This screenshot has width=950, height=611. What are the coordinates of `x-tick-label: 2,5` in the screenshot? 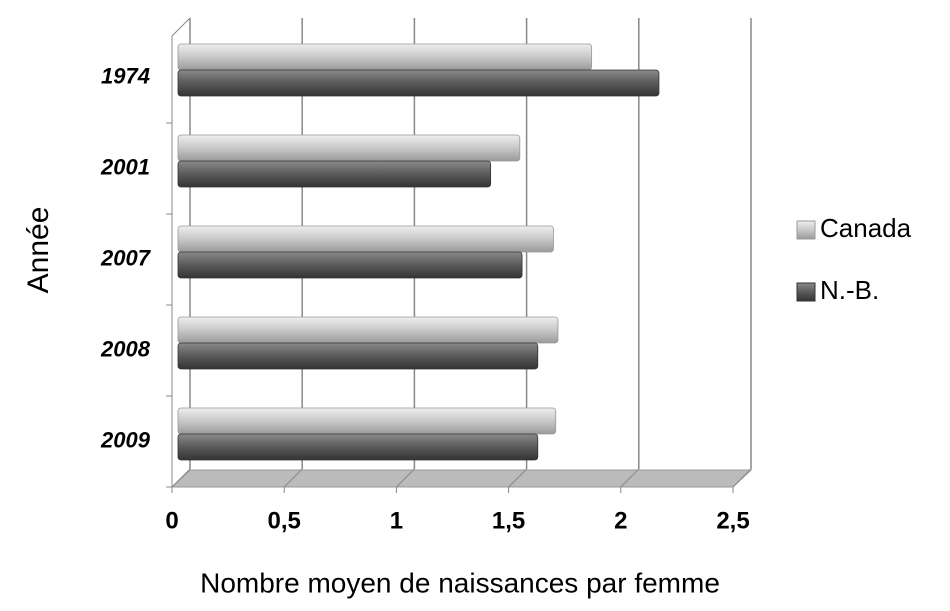 It's located at (732, 520).